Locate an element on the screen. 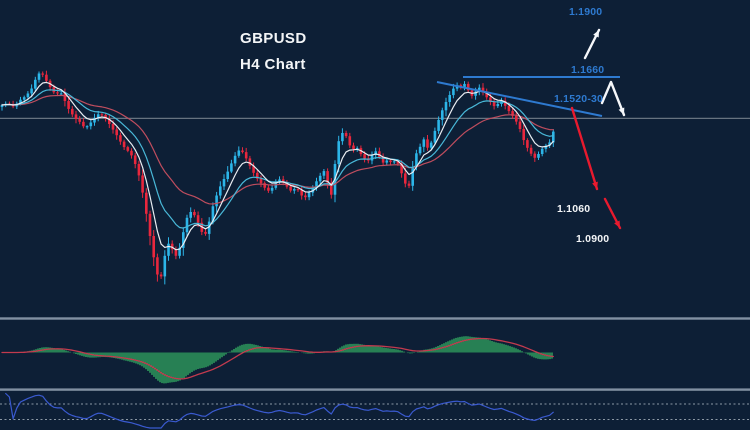 This screenshot has width=750, height=430. price-label-1-1660: 1.1660 is located at coordinates (588, 70).